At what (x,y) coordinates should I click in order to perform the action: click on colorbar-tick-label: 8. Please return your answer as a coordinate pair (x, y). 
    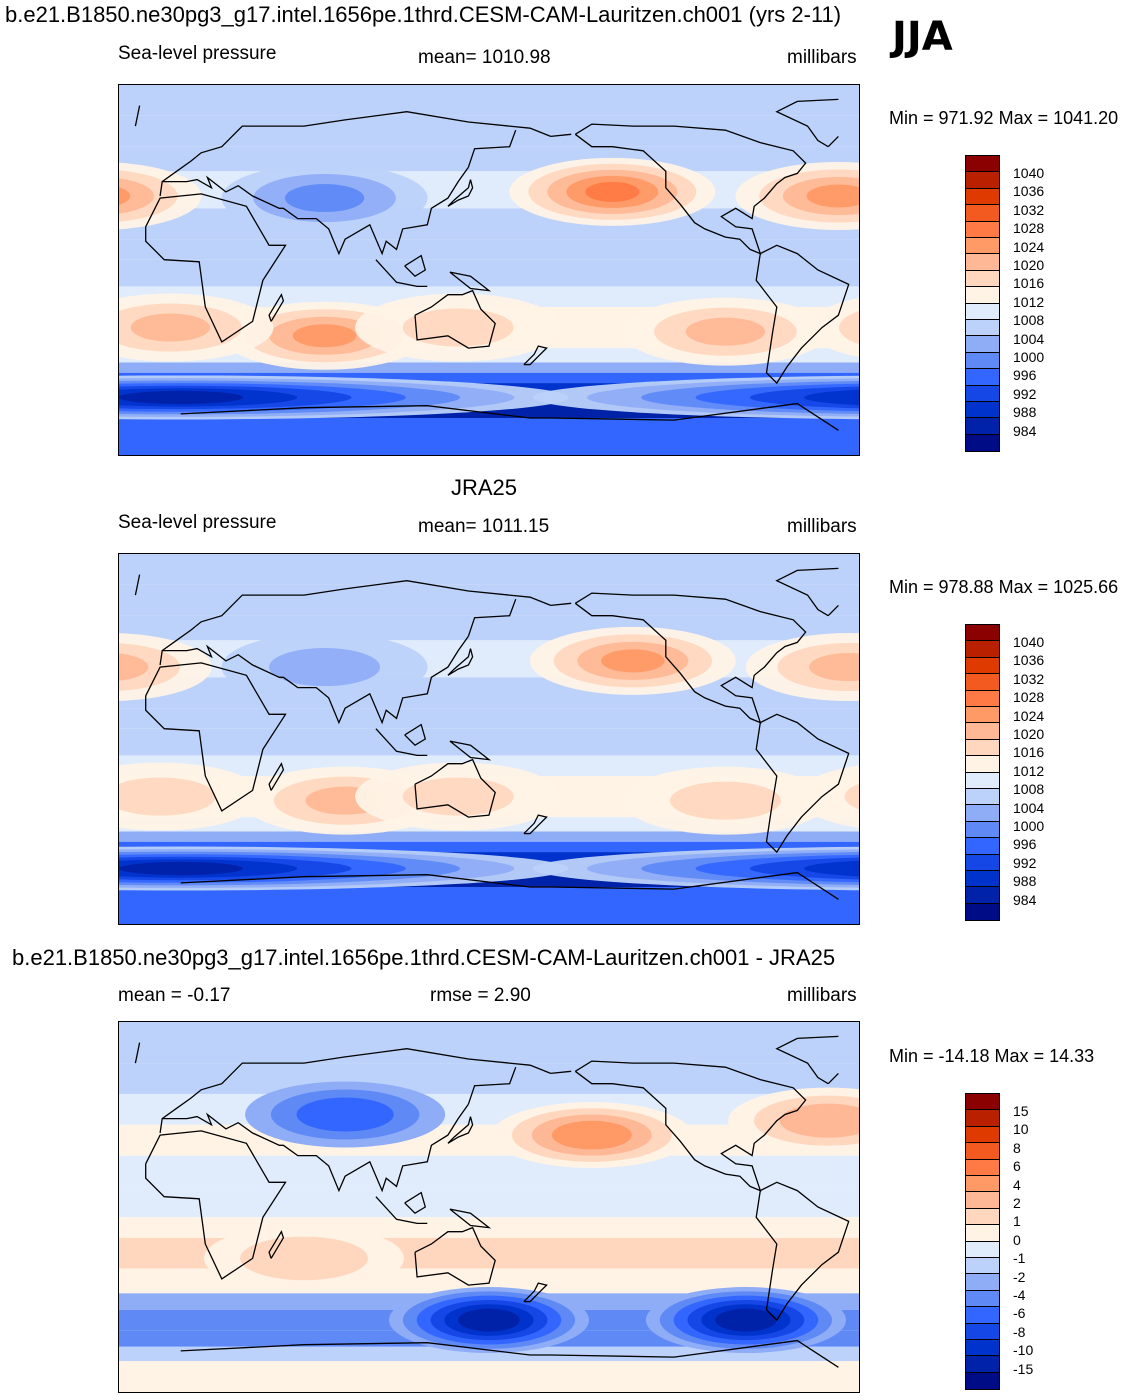
    Looking at the image, I should click on (1017, 1147).